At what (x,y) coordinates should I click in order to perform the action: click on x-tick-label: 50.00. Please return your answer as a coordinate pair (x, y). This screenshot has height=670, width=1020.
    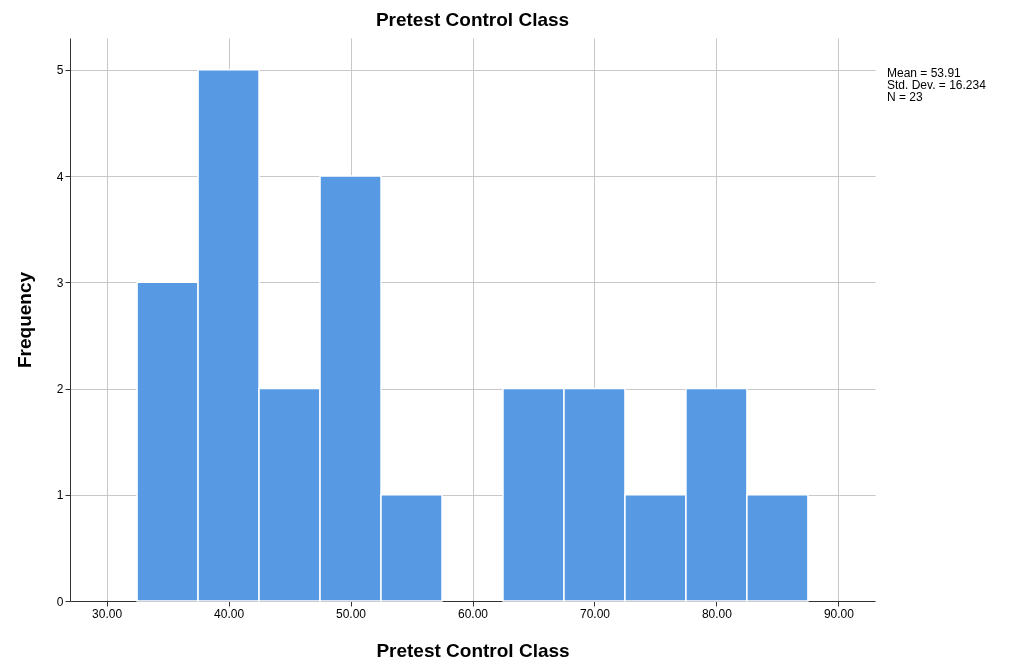
    Looking at the image, I should click on (351, 613).